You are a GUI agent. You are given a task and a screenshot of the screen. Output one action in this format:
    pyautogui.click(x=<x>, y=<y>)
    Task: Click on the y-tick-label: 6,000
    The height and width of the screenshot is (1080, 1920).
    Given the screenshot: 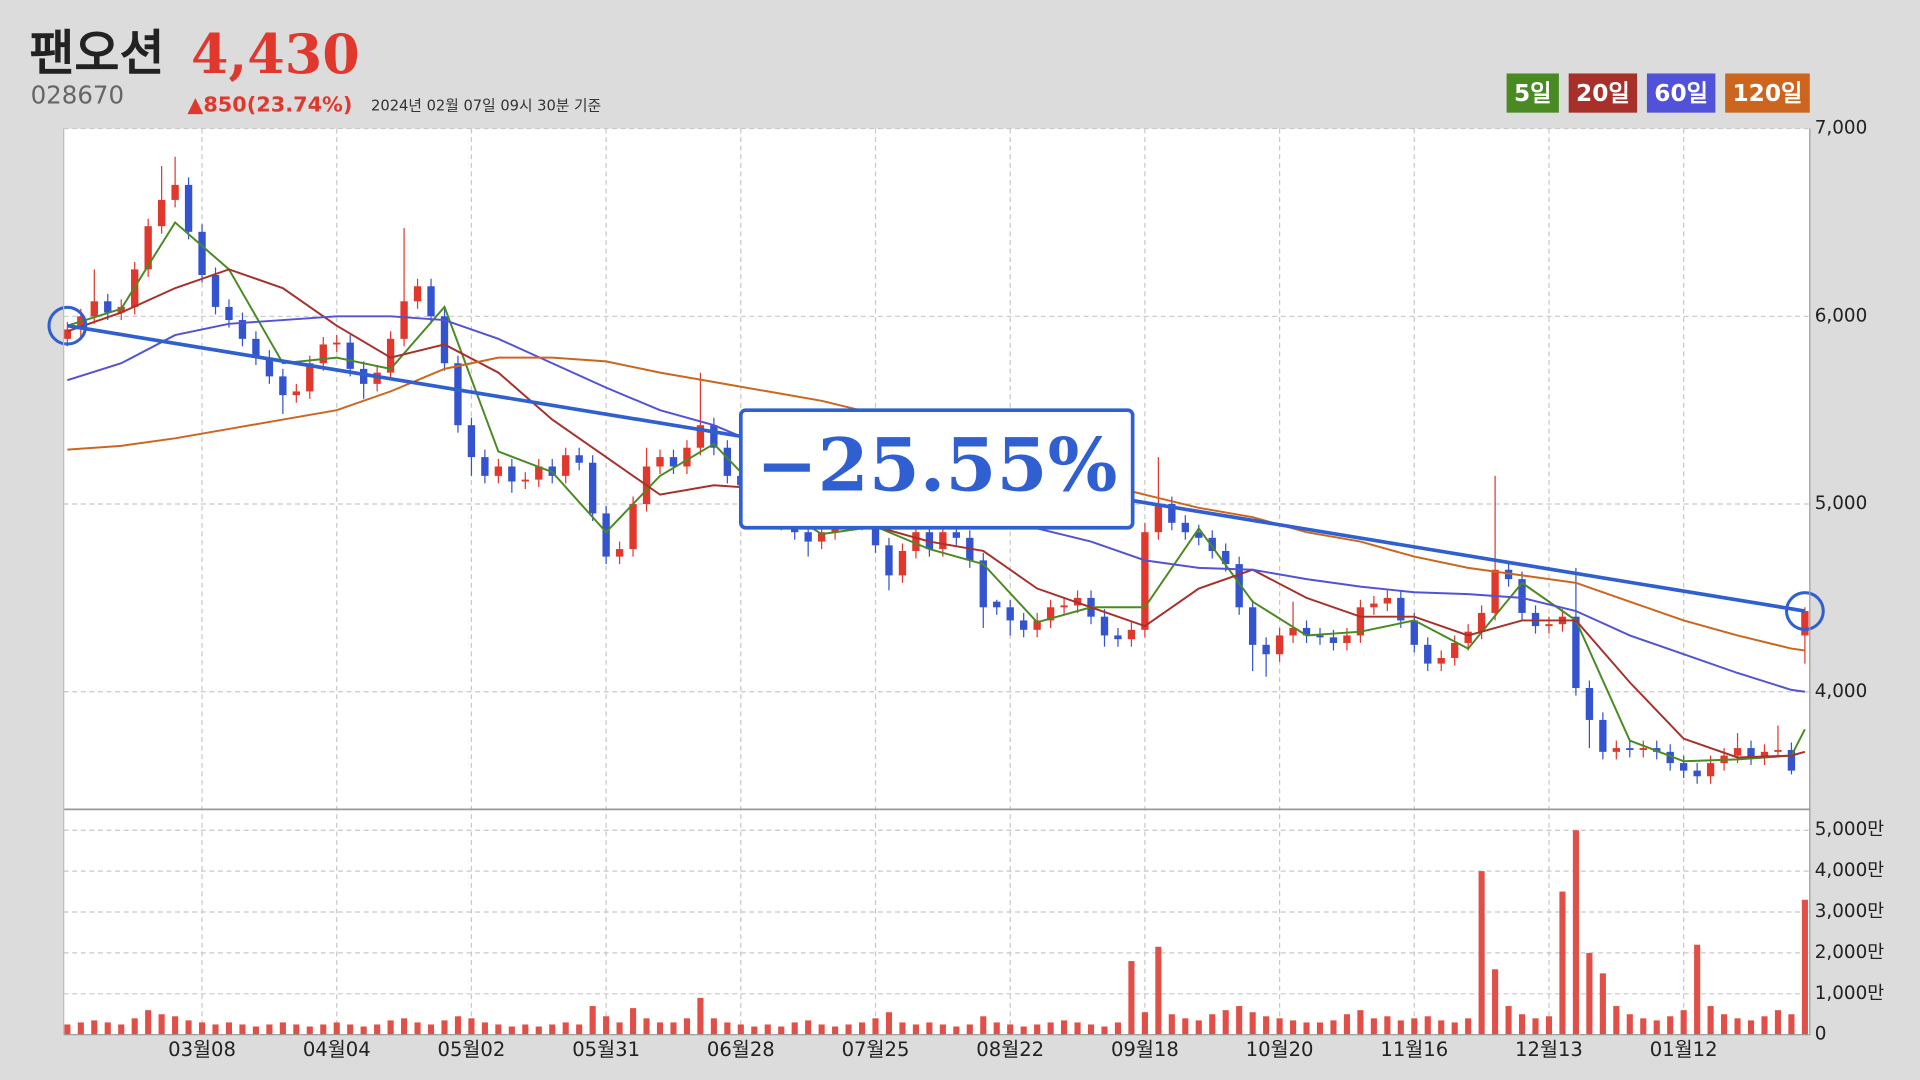 What is the action you would take?
    pyautogui.click(x=1841, y=315)
    